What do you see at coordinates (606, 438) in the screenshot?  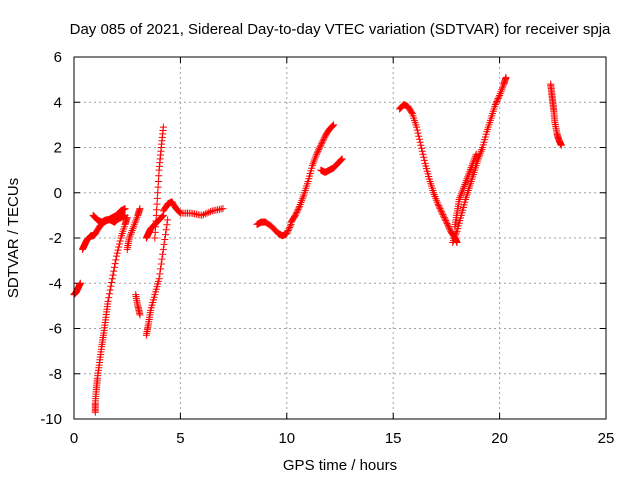 I see `x-tick-label: 25` at bounding box center [606, 438].